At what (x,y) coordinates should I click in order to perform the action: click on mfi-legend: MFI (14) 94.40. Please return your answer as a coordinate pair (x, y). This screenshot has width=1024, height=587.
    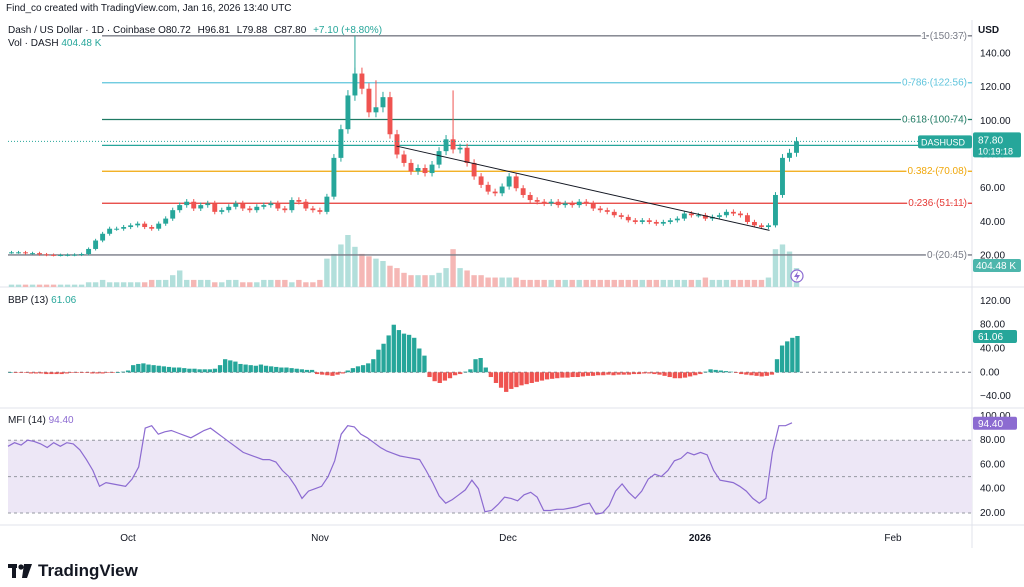
    Looking at the image, I should click on (41, 420).